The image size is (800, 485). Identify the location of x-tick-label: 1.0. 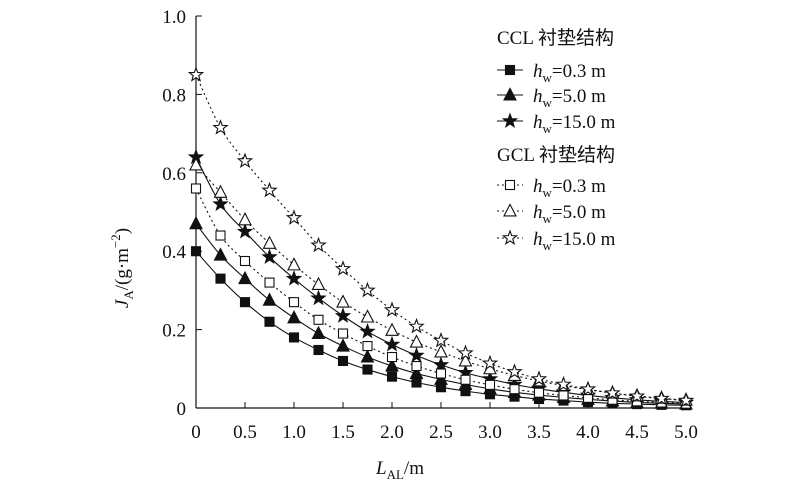
(294, 432).